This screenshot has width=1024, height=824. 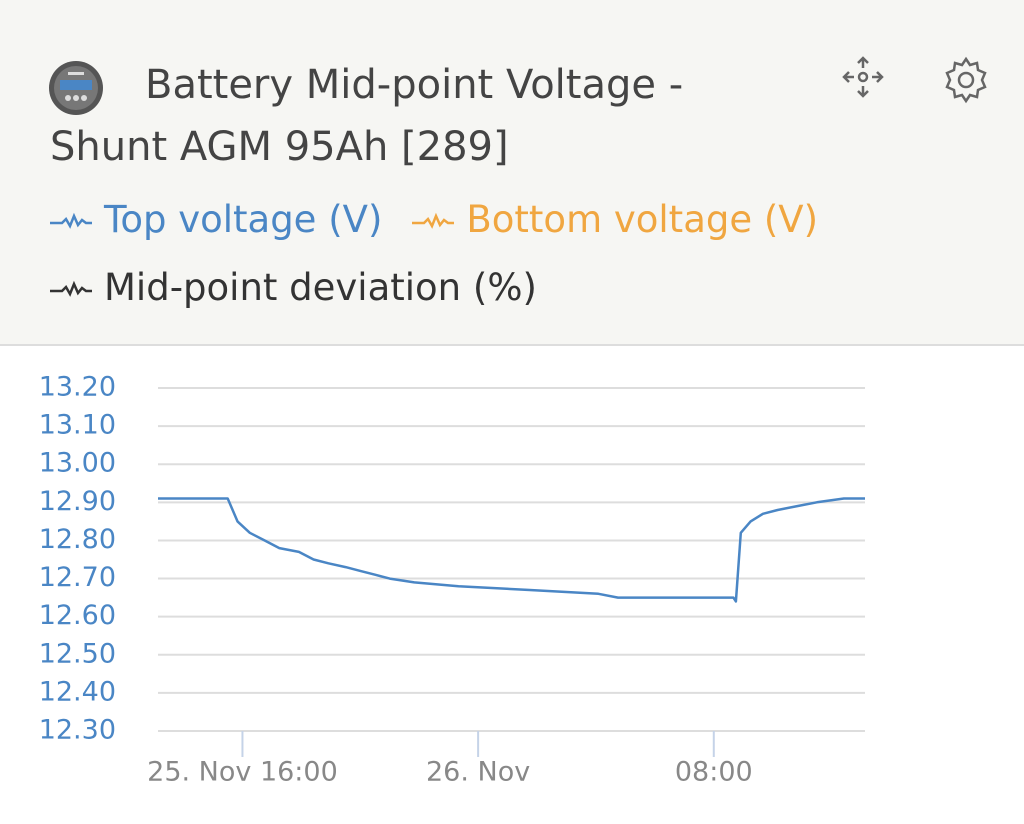 What do you see at coordinates (77, 425) in the screenshot?
I see `y-tick-label: 13.10` at bounding box center [77, 425].